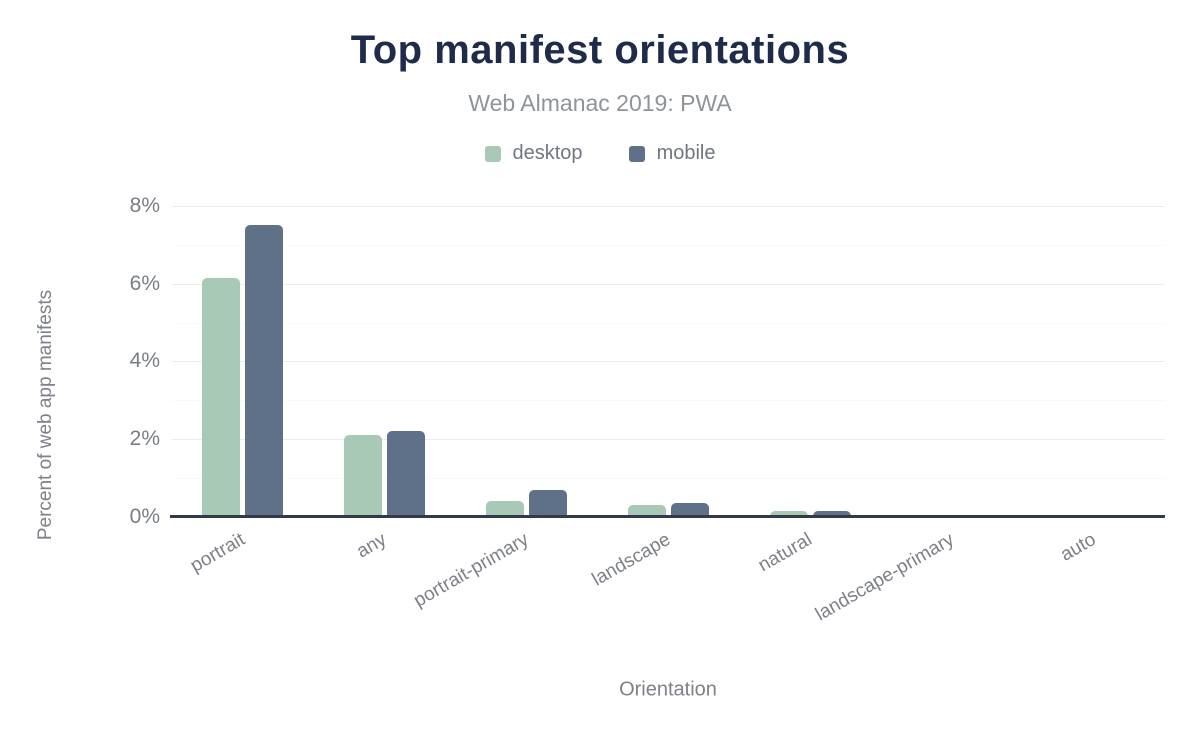 Image resolution: width=1200 pixels, height=742 pixels. I want to click on x-tick-any: any, so click(372, 546).